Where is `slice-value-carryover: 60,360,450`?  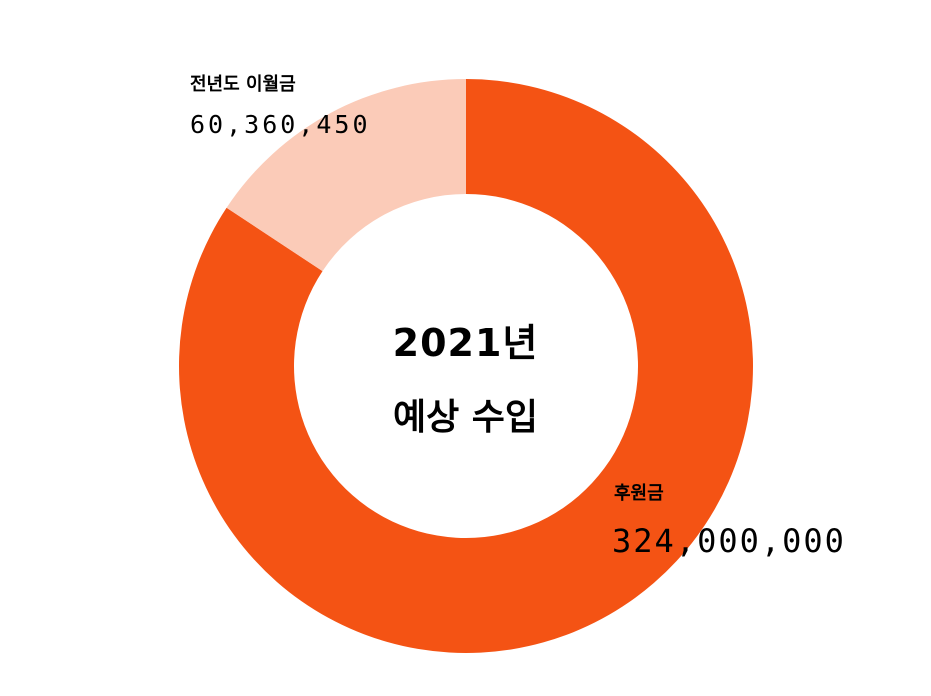
slice-value-carryover: 60,360,450 is located at coordinates (280, 124).